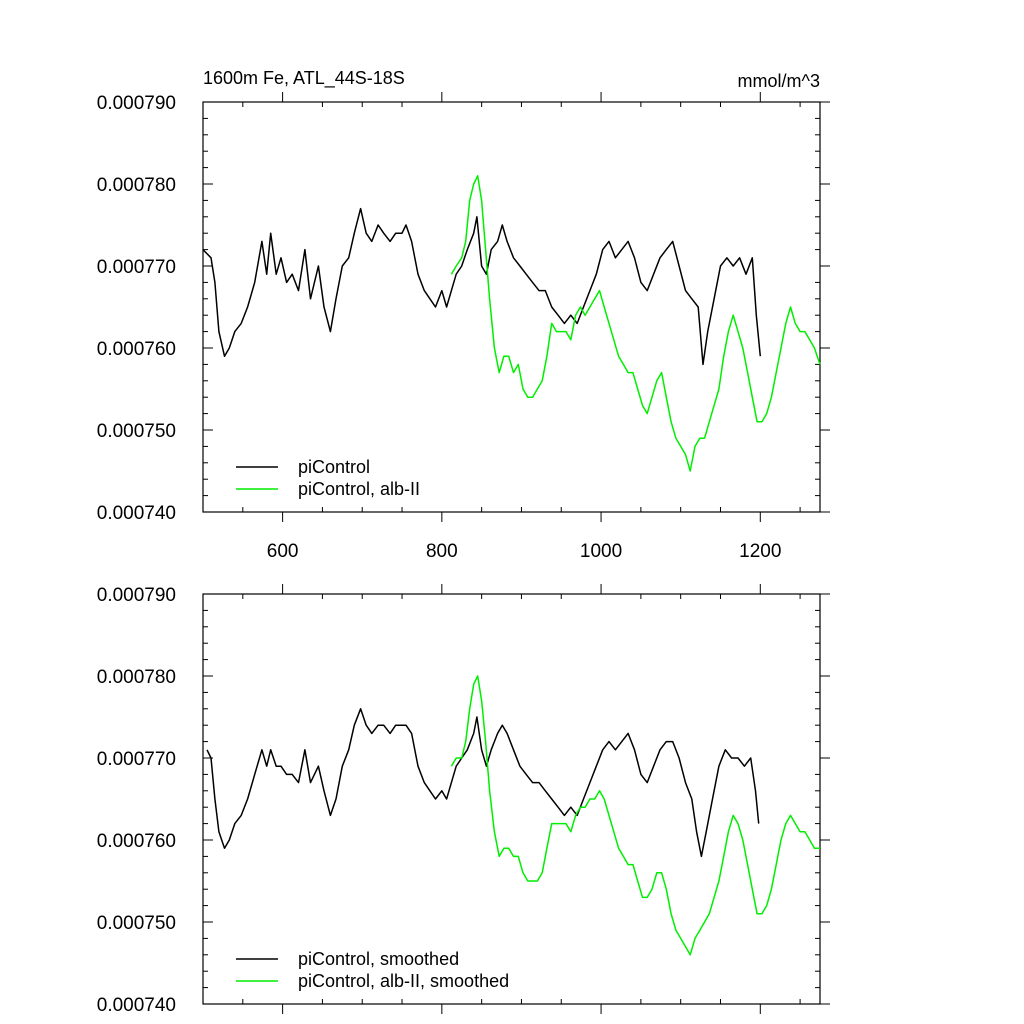 The height and width of the screenshot is (1024, 1024). Describe the element at coordinates (334, 467) in the screenshot. I see `legend-label: piControl` at that location.